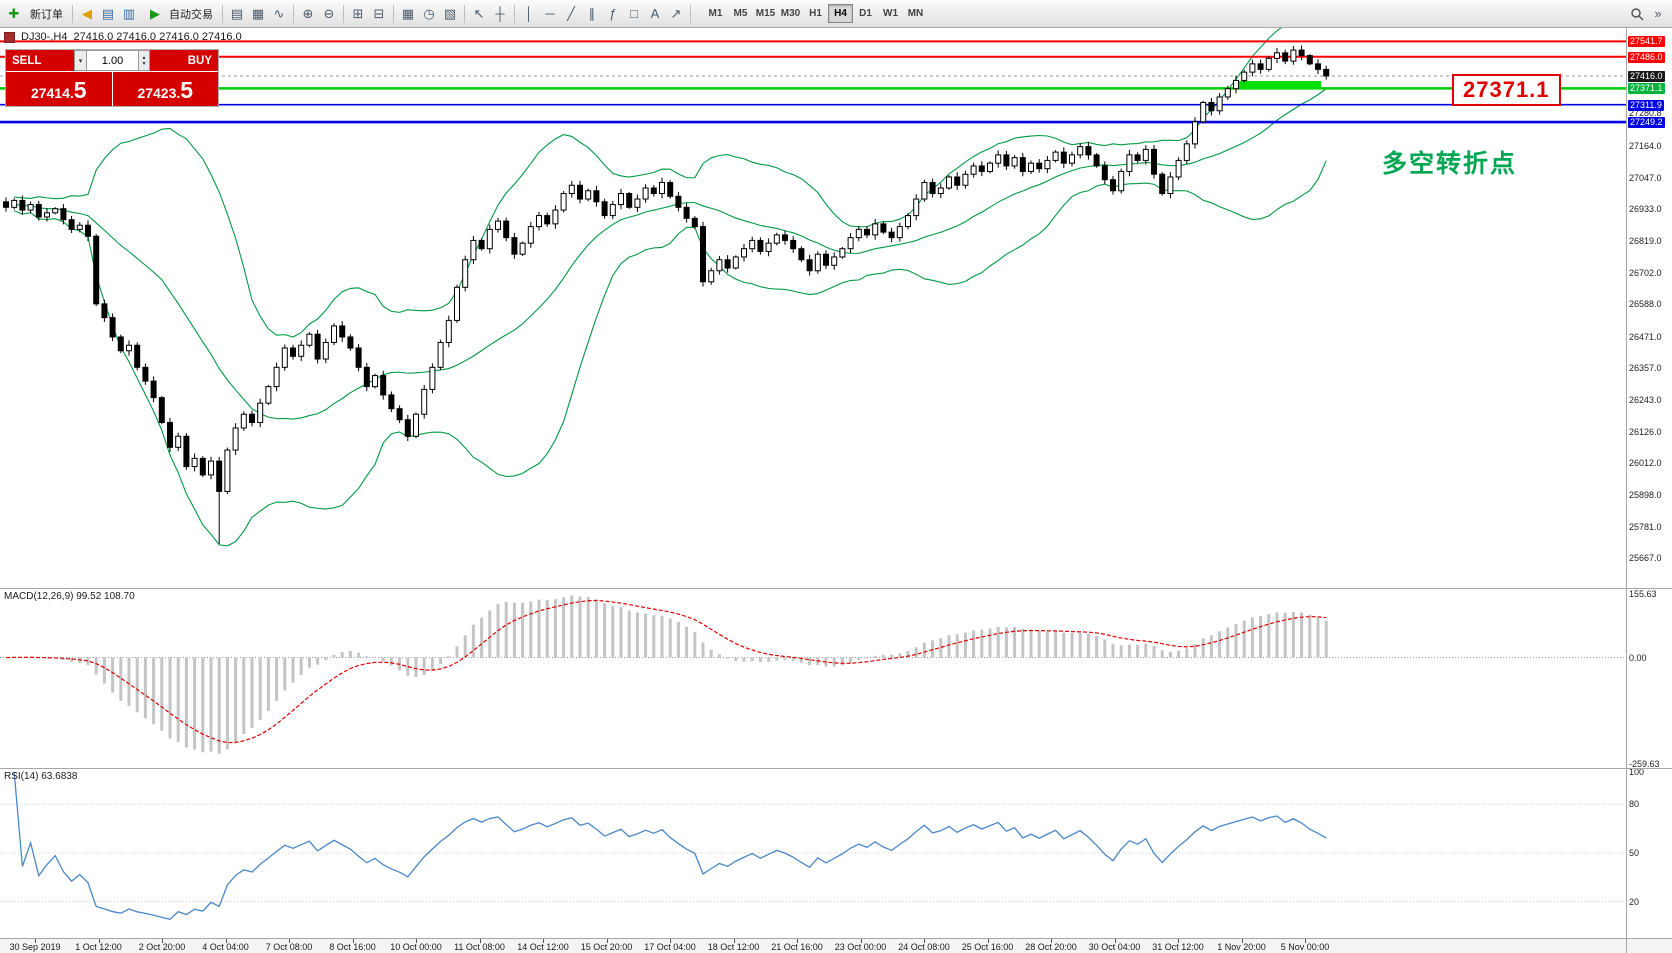  I want to click on fibonacci-icon: ƒ, so click(613, 13).